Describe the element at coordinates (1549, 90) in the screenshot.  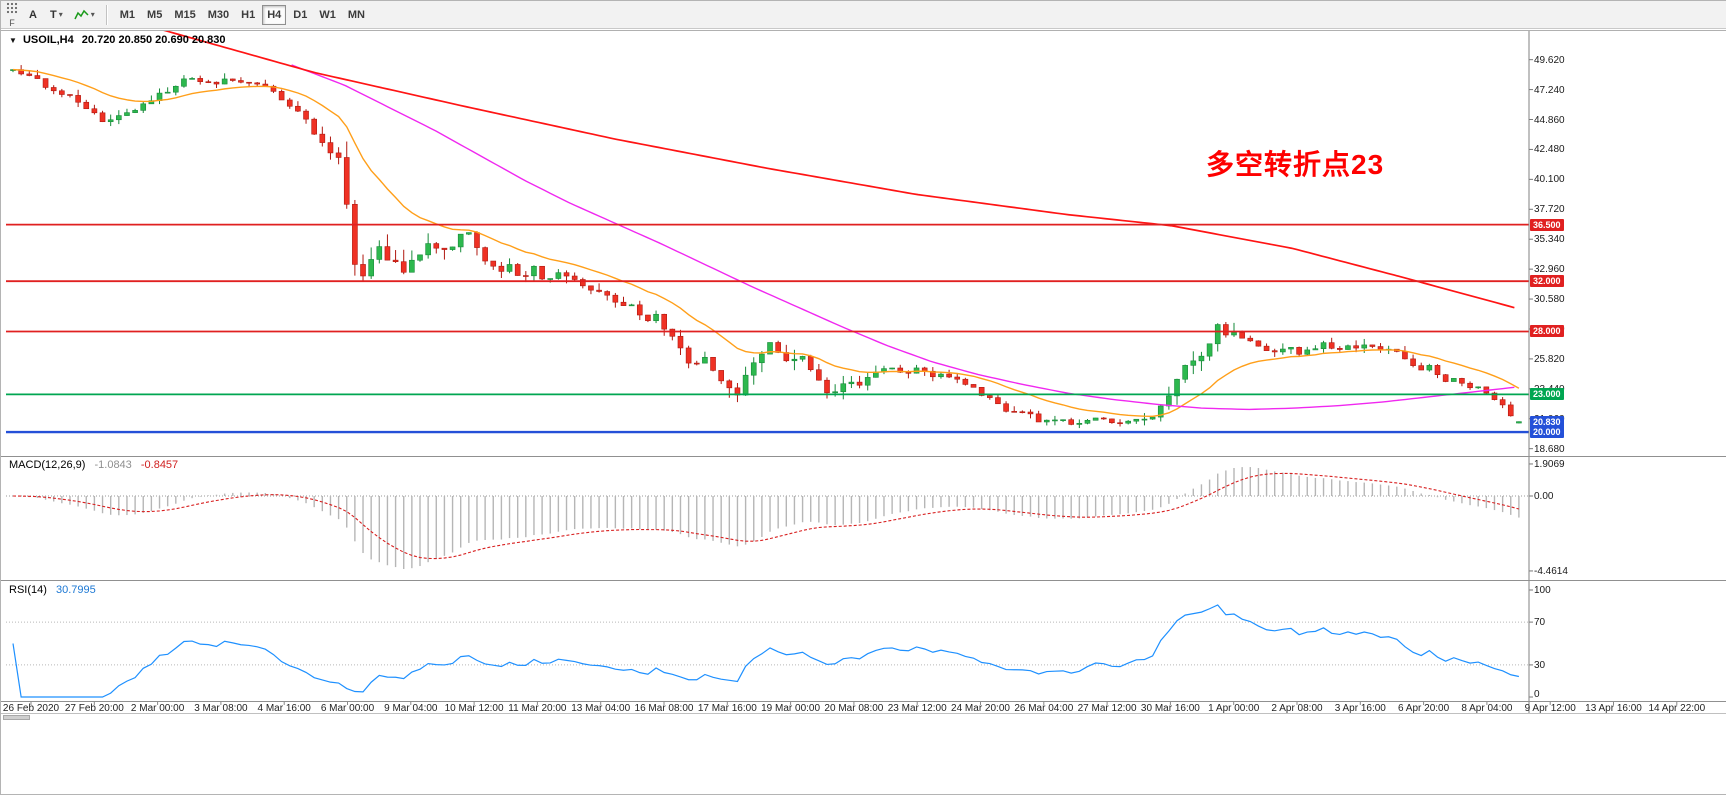
I see `price-tick-label: 47.240` at that location.